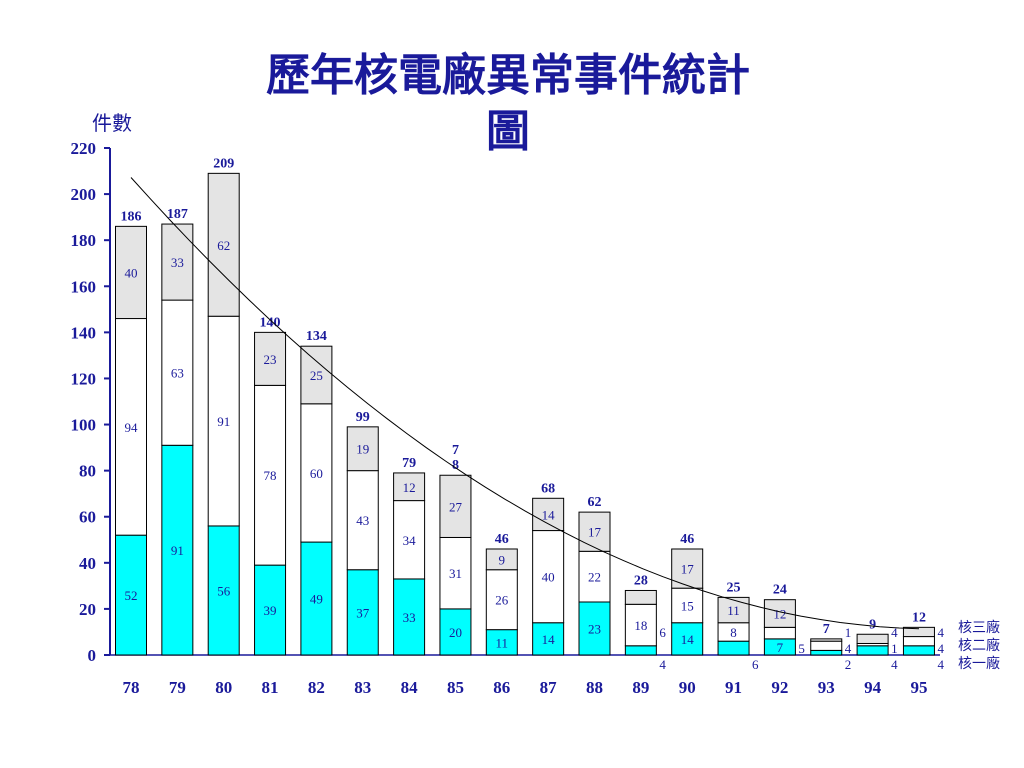  I want to click on data-label-78-s3: 40, so click(131, 272).